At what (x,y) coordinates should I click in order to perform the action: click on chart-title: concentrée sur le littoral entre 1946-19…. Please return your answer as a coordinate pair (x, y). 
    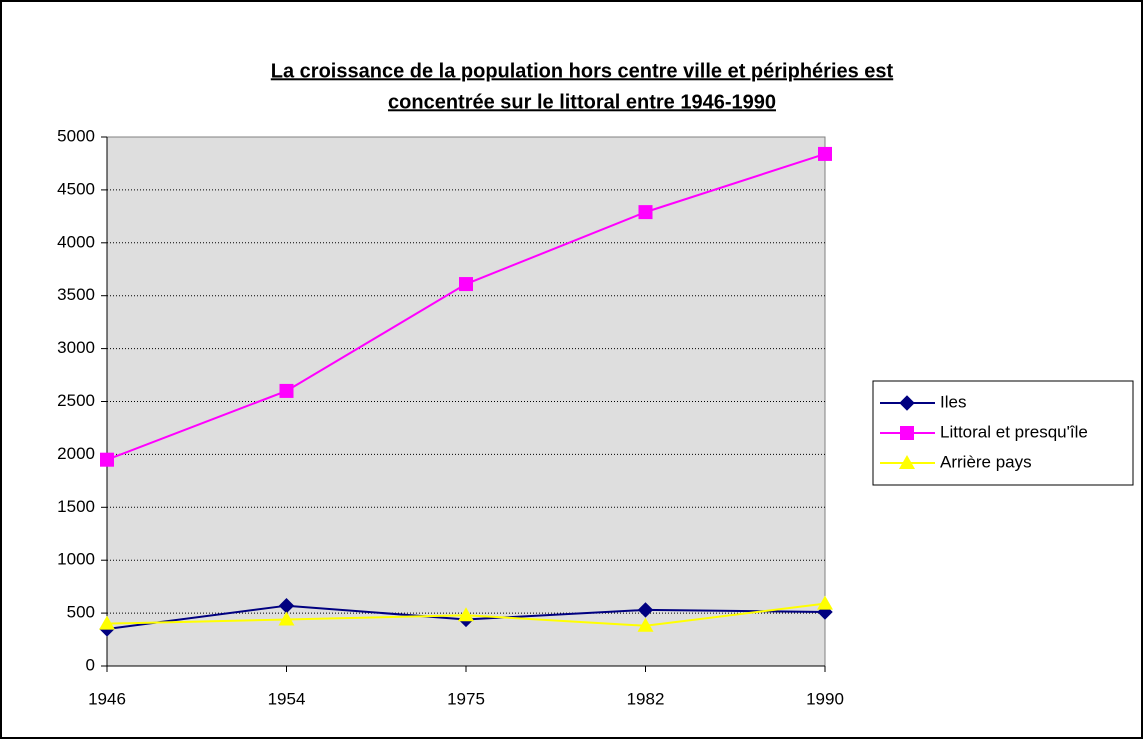
    Looking at the image, I should click on (582, 102).